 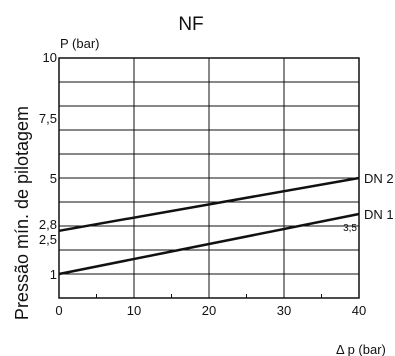 What do you see at coordinates (379, 214) in the screenshot?
I see `series-label: DN 1` at bounding box center [379, 214].